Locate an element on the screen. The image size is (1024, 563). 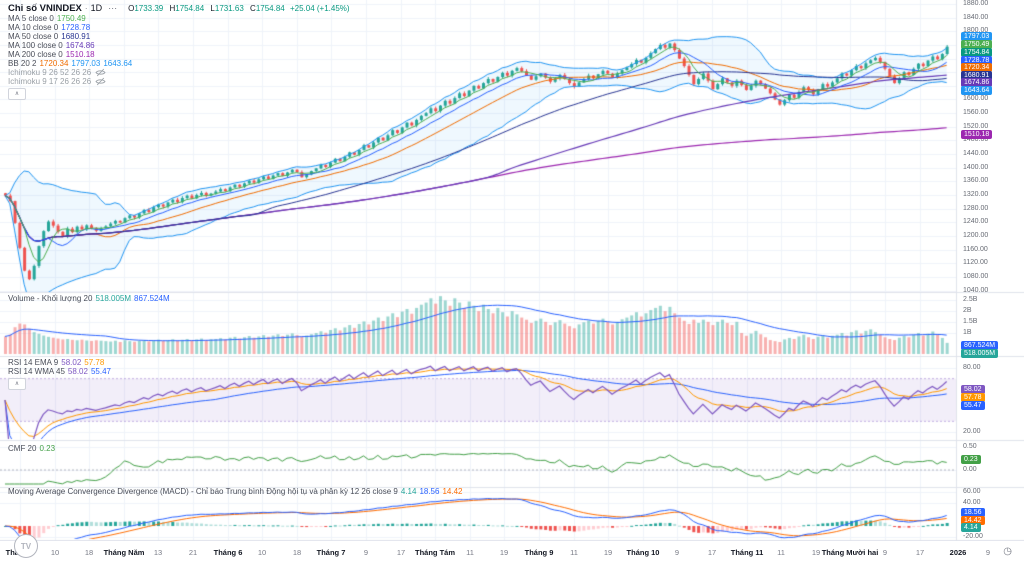
time-axis-label: Tháng 10 is located at coordinates (643, 552).